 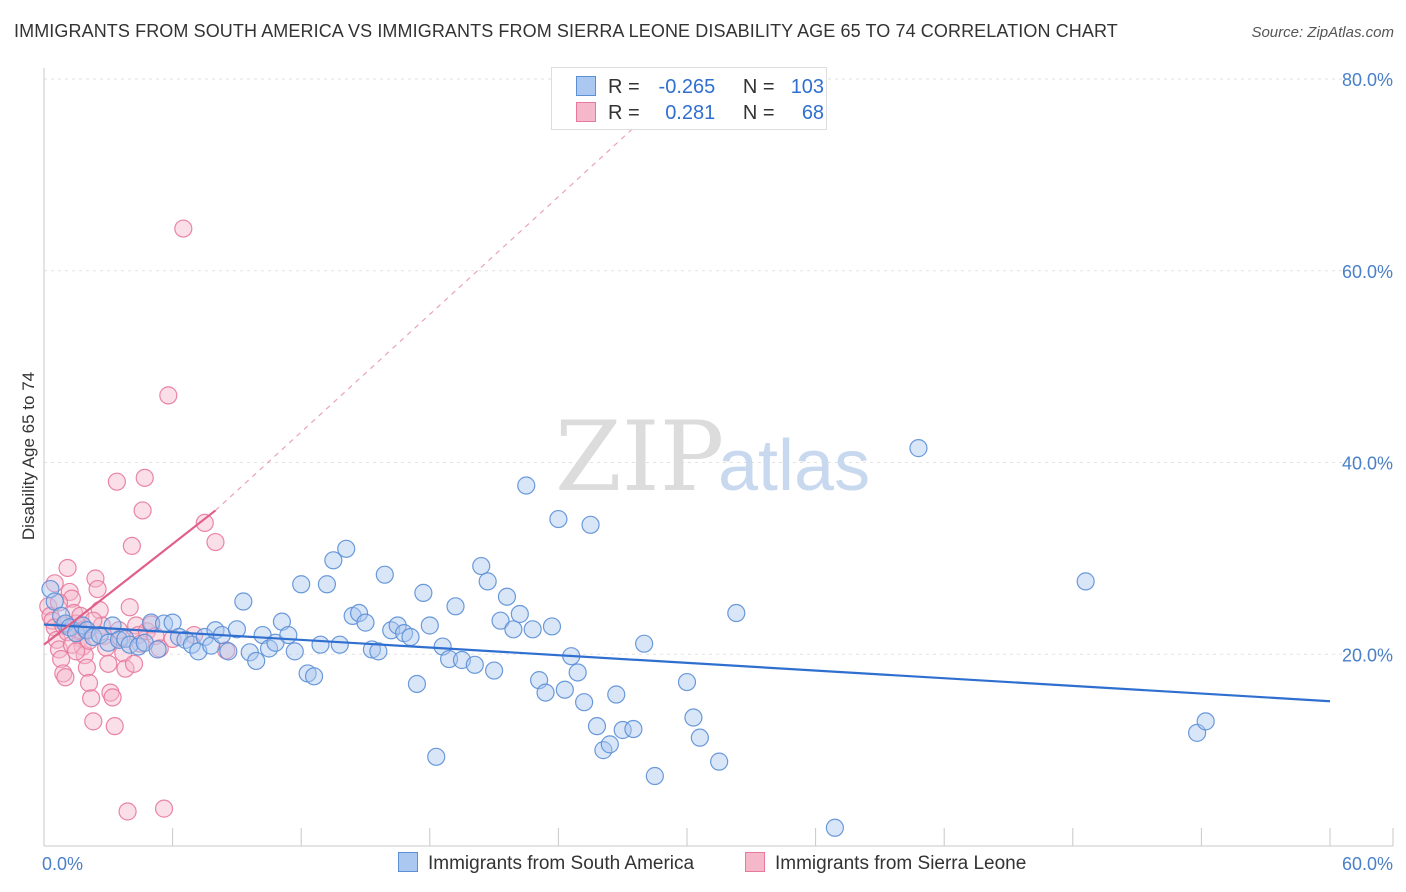 I want to click on x-tick-label: 60.0%, so click(x=1367, y=864).